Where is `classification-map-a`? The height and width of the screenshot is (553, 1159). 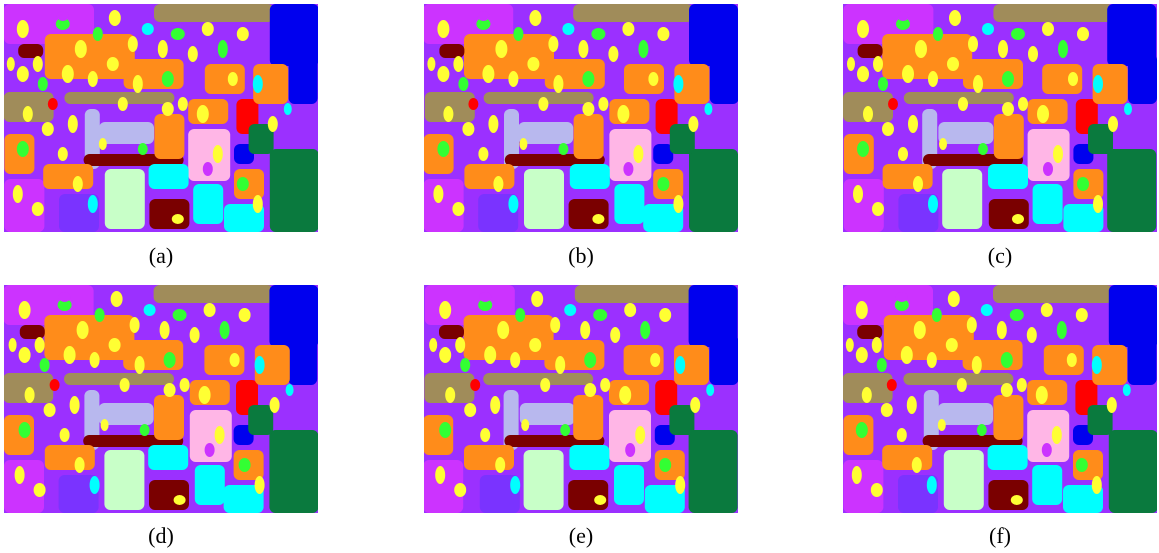
classification-map-a is located at coordinates (161, 118).